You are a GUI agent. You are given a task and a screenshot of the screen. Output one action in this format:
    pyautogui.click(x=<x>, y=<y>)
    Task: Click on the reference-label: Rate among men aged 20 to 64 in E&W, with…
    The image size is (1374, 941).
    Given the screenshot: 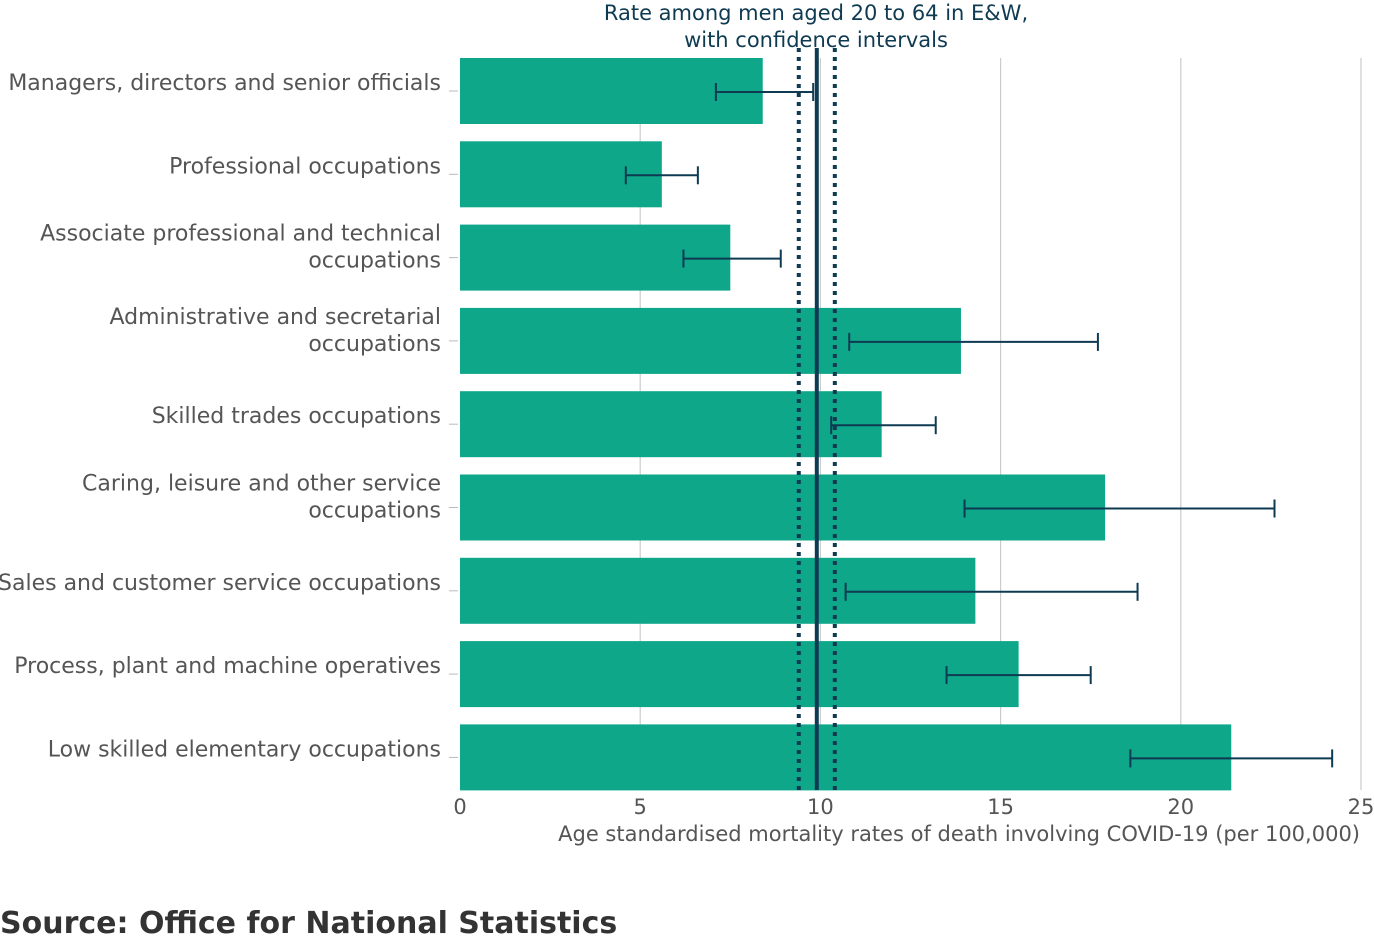 What is the action you would take?
    pyautogui.click(x=816, y=26)
    